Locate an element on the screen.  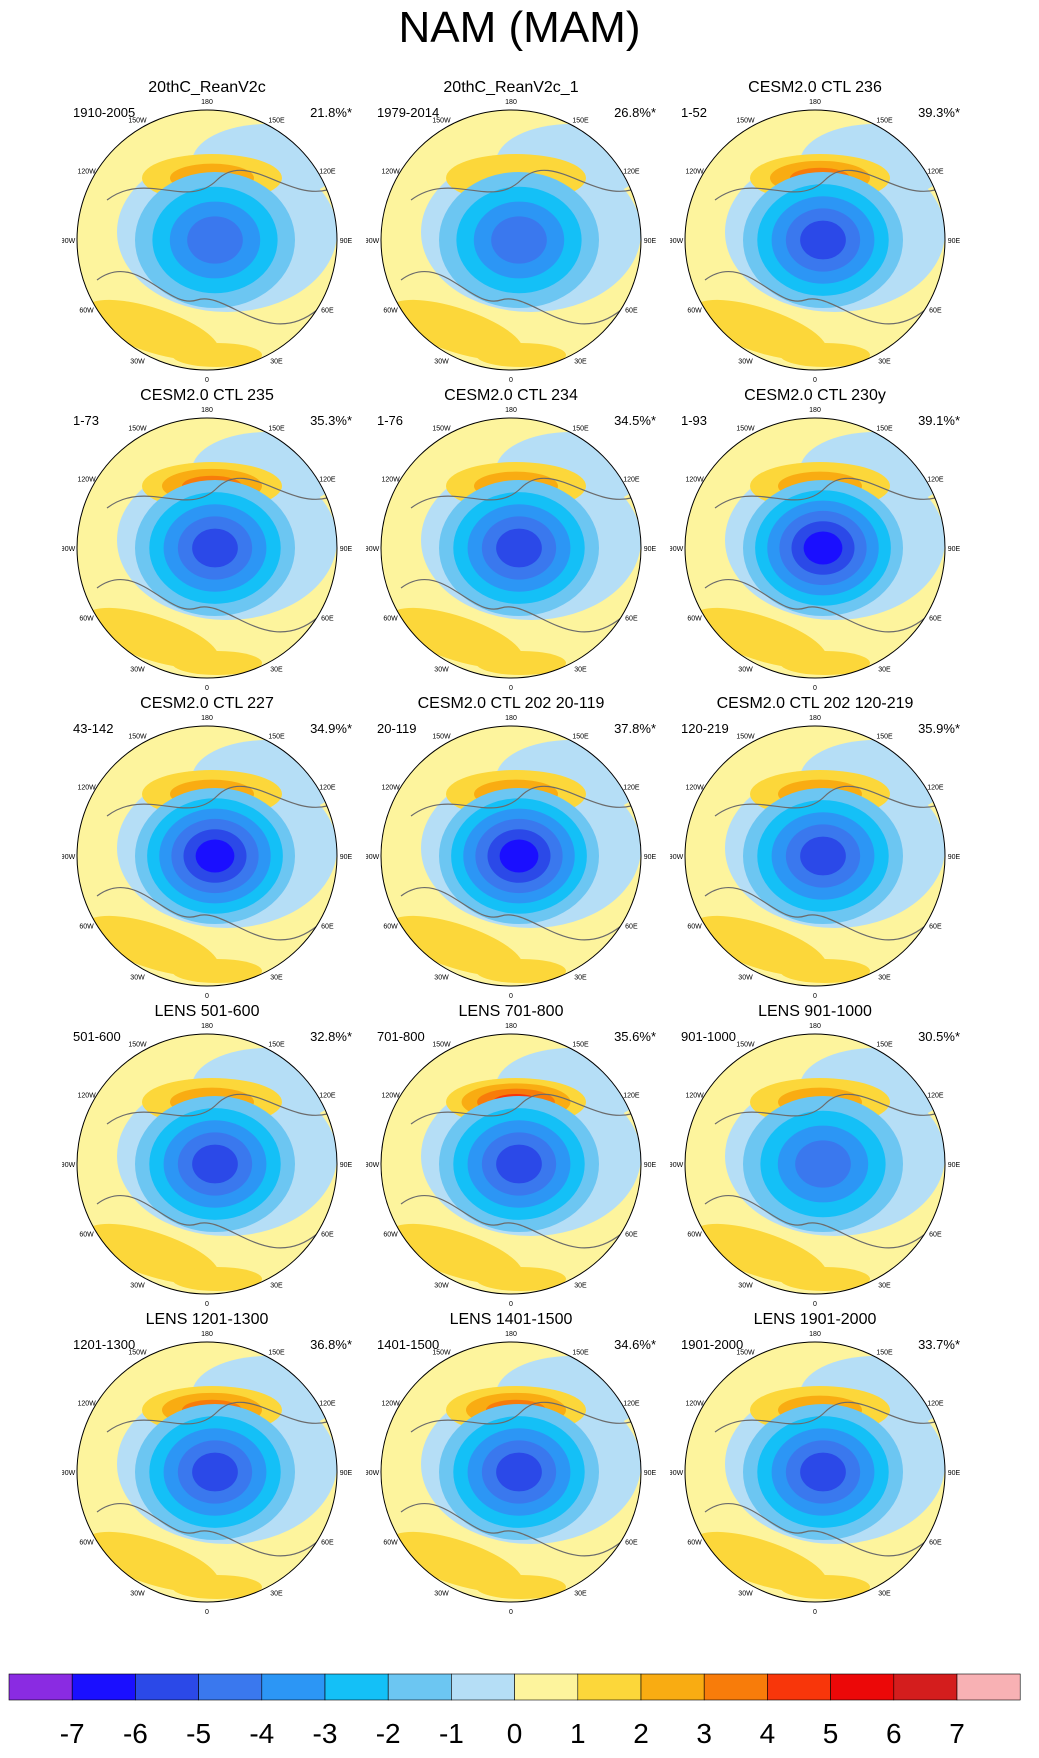
panel-title: LENS 701-800 is located at coordinates (511, 1011).